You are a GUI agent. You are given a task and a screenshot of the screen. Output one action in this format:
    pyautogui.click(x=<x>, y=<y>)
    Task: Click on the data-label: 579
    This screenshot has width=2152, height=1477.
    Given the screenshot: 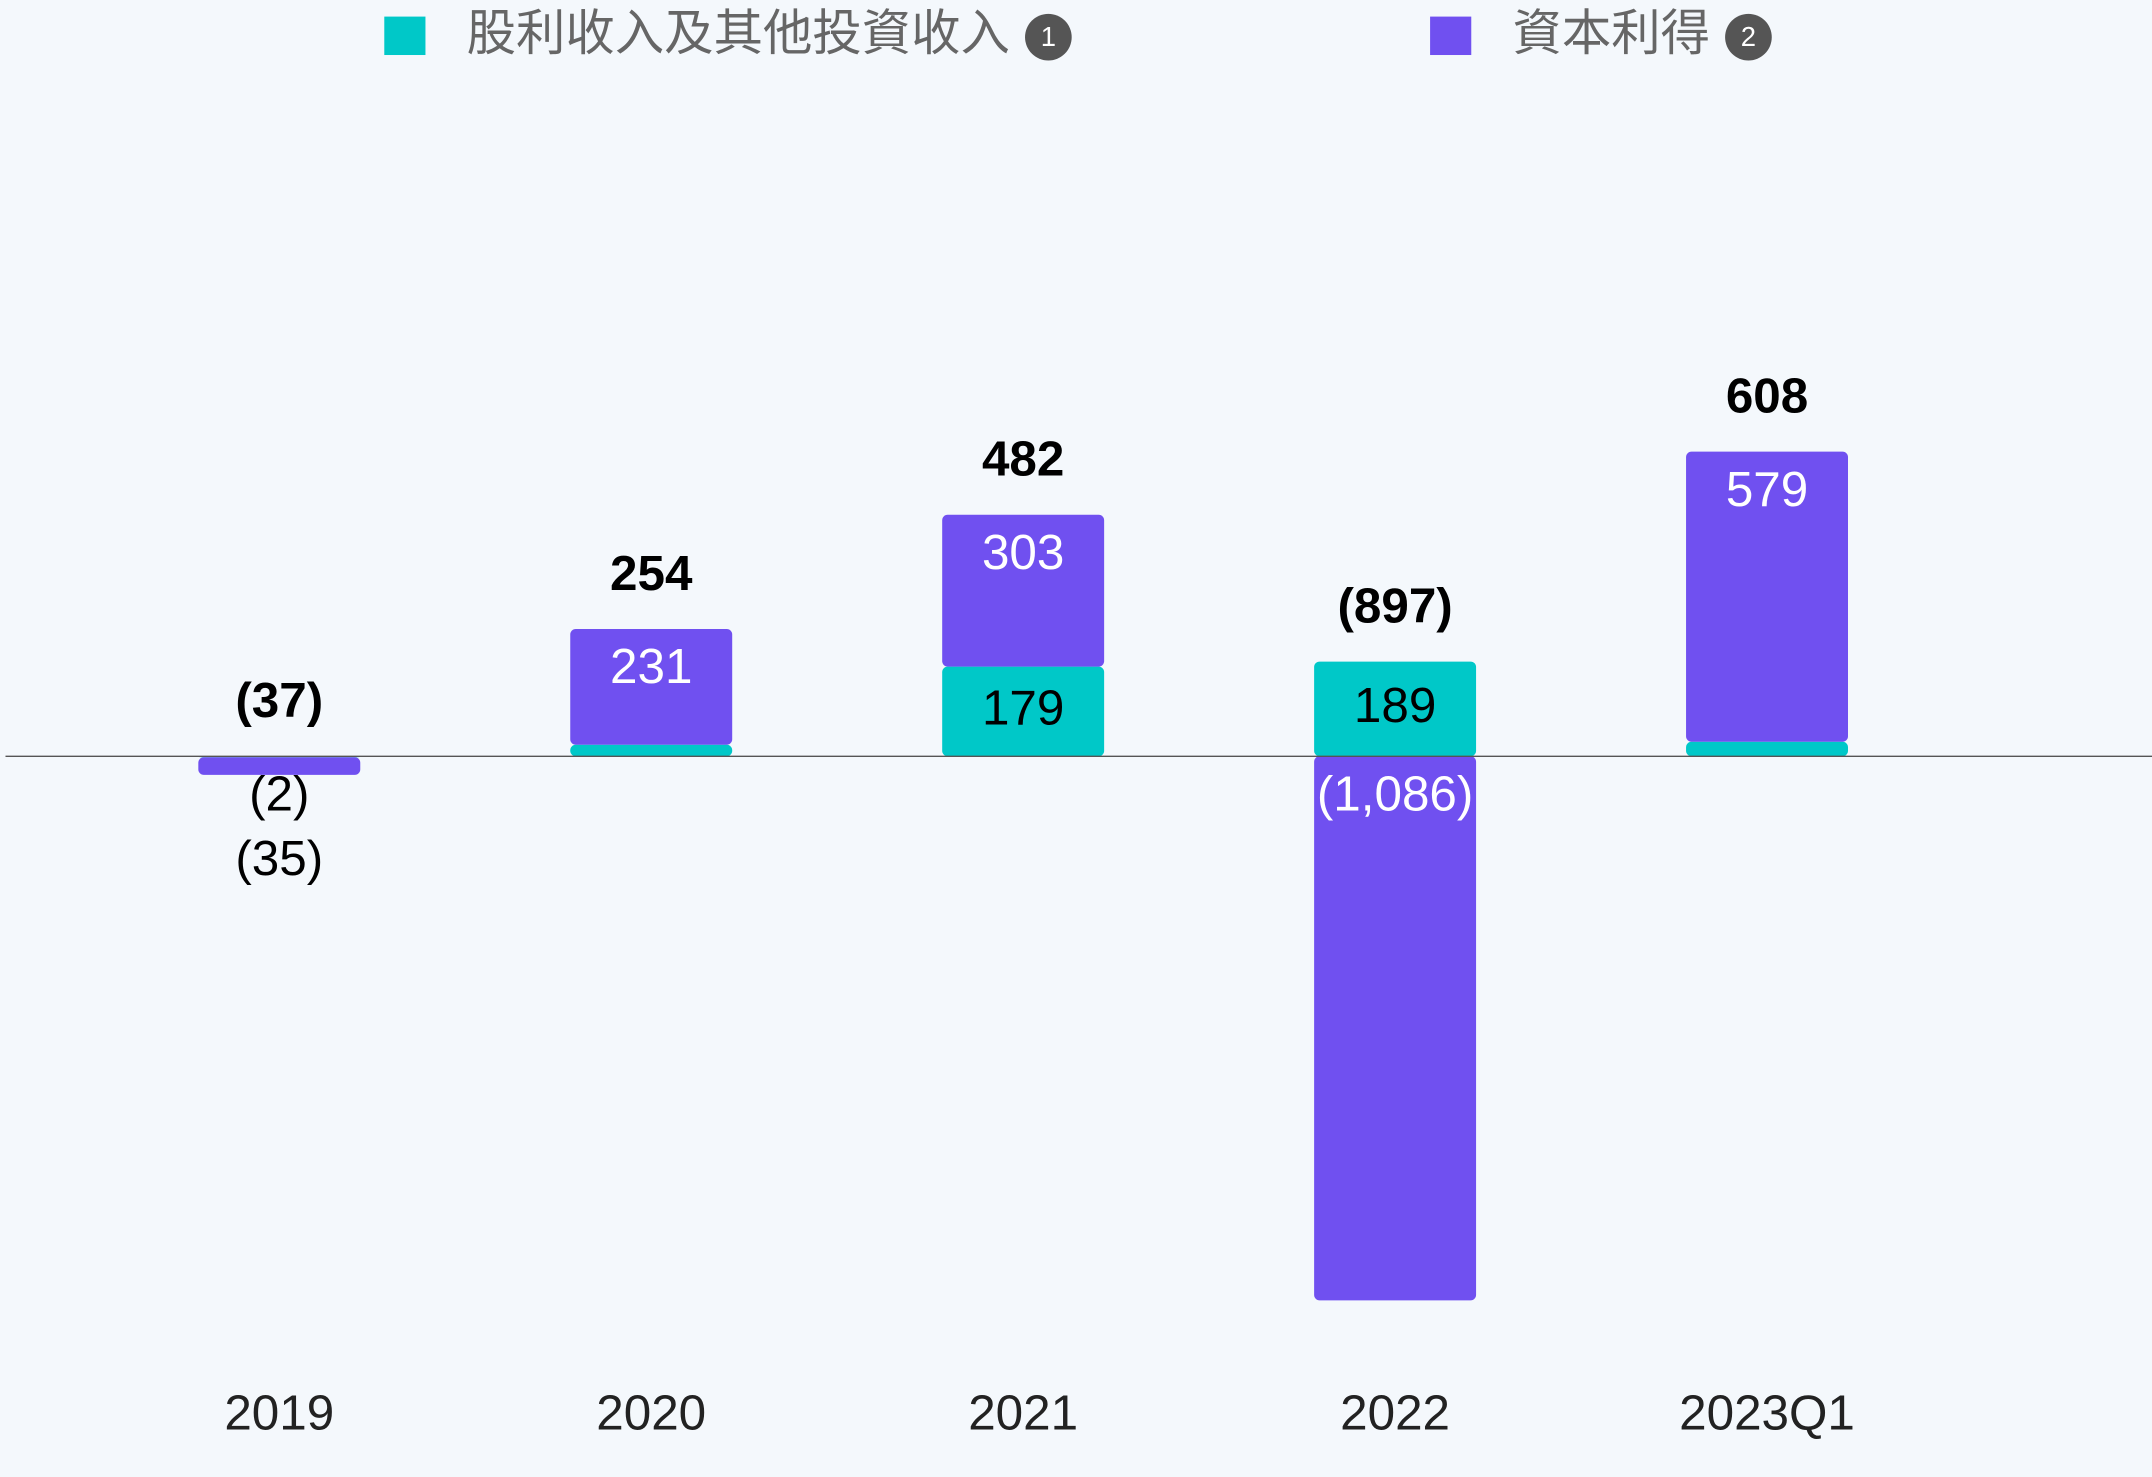 What is the action you would take?
    pyautogui.click(x=1767, y=489)
    